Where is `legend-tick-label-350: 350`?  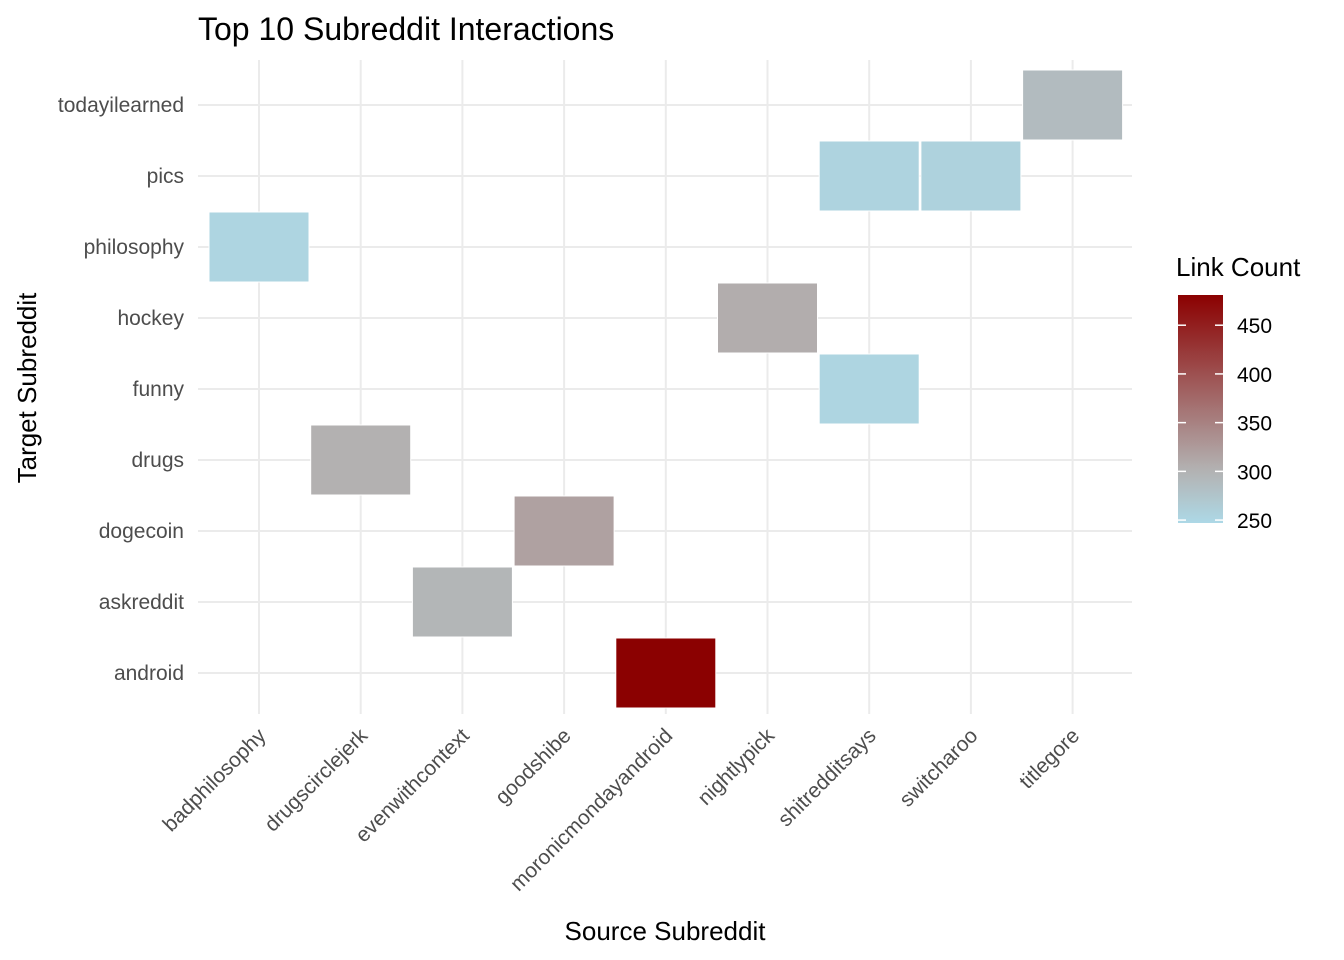
legend-tick-label-350: 350 is located at coordinates (1254, 424).